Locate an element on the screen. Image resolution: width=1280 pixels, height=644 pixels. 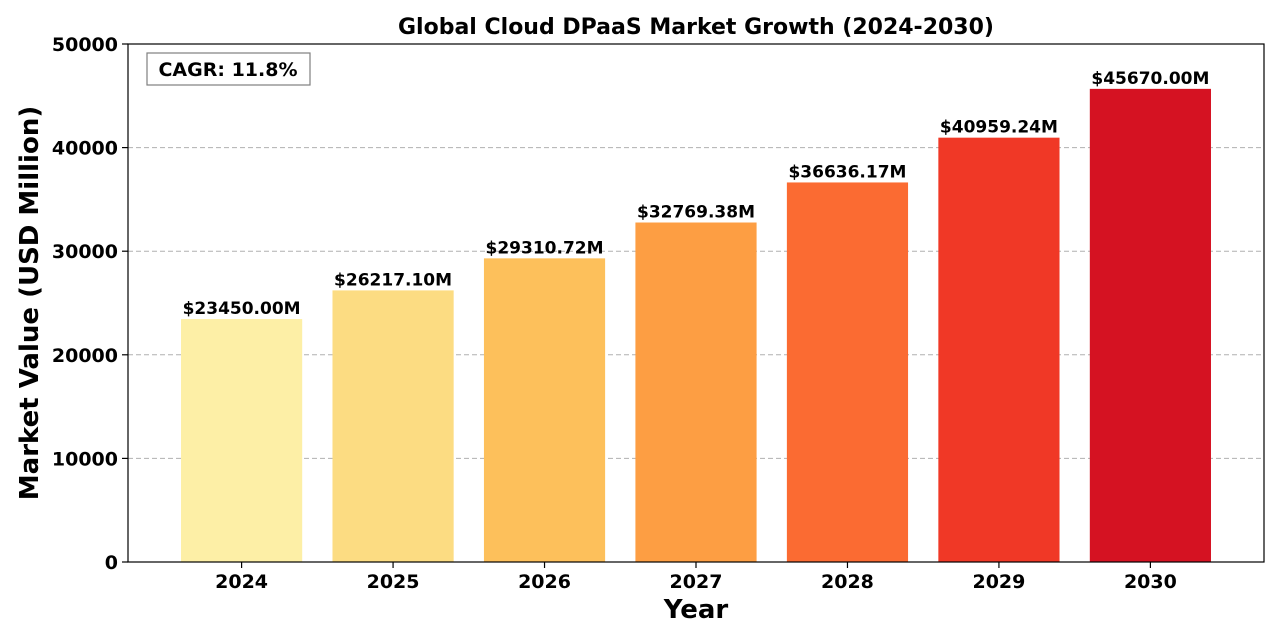
cagr-annotation-text: CAGR: 11.8% is located at coordinates (227, 70).